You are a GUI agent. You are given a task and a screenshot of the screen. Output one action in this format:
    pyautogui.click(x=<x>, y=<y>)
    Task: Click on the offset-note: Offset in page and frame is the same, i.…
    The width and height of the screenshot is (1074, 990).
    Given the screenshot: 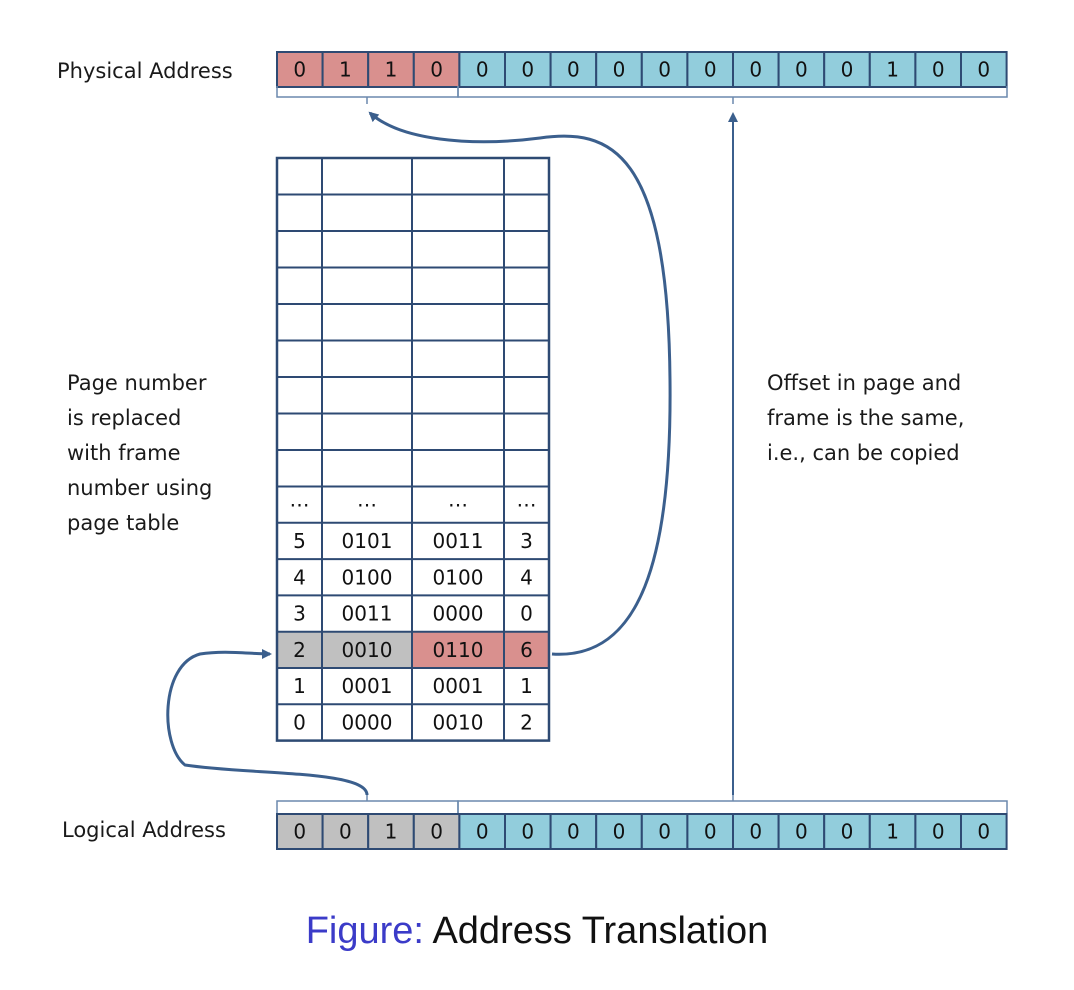 What is the action you would take?
    pyautogui.click(x=866, y=418)
    